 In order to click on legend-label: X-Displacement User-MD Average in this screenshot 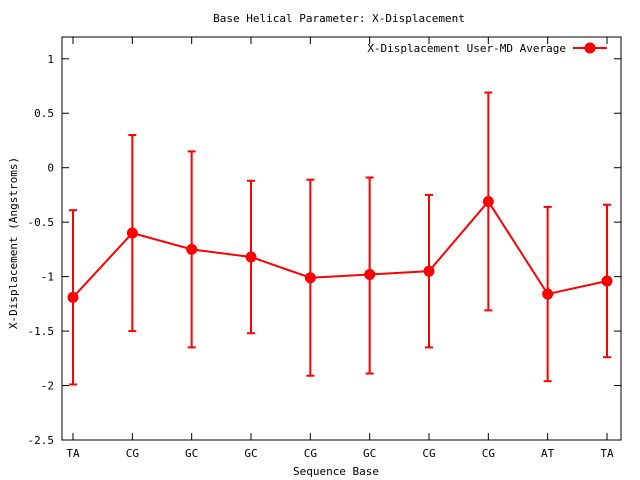, I will do `click(466, 48)`.